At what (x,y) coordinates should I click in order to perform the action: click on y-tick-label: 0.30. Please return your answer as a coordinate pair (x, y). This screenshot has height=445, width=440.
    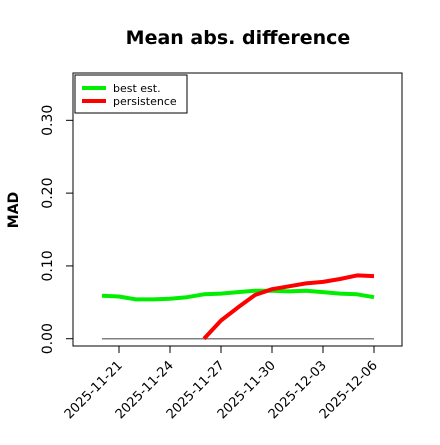
    Looking at the image, I should click on (48, 120).